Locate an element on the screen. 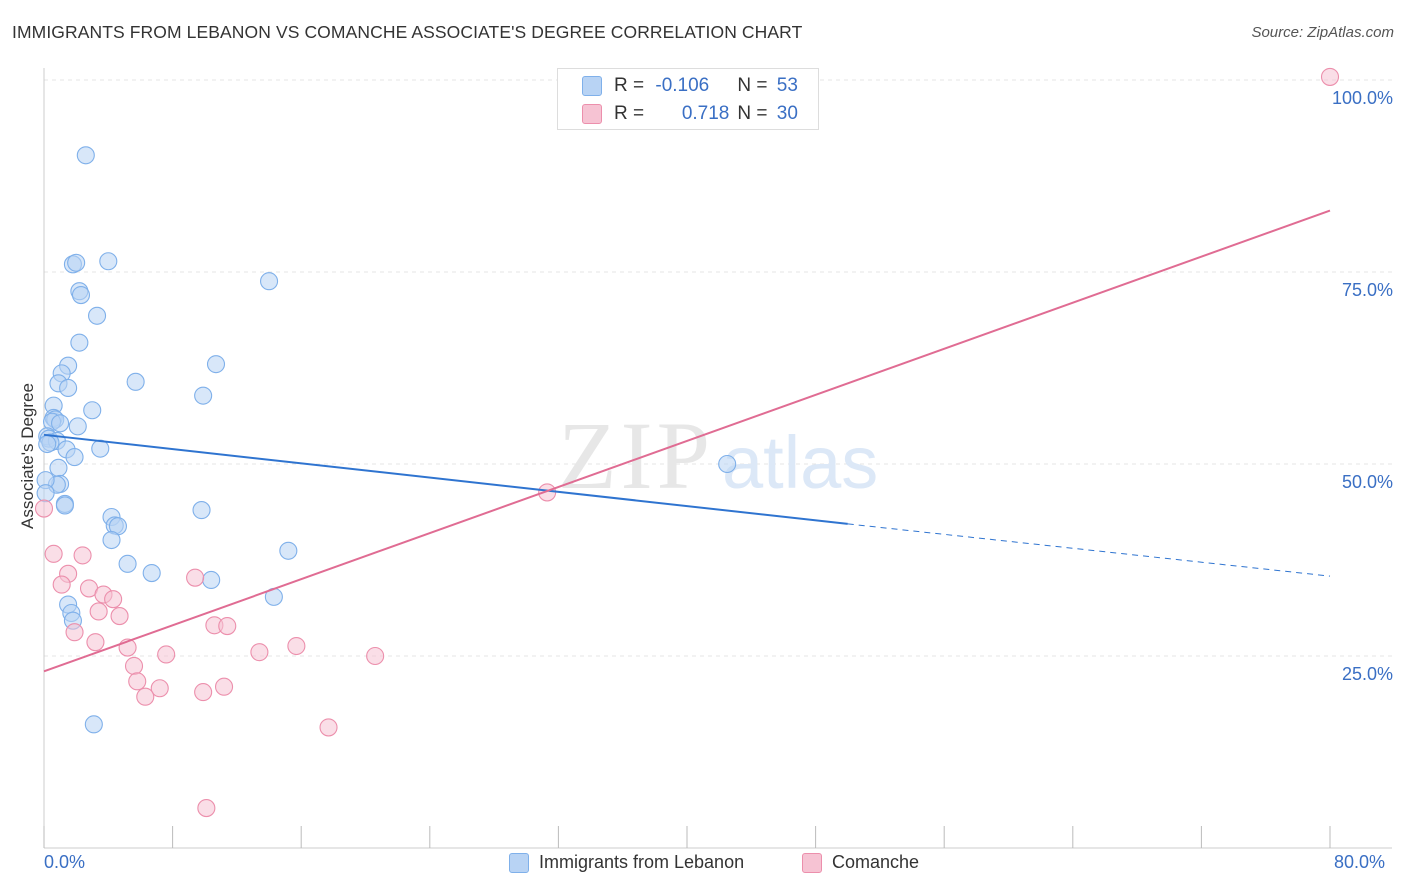 Image resolution: width=1406 pixels, height=892 pixels. watermark-zip: ZIP is located at coordinates (636, 455).